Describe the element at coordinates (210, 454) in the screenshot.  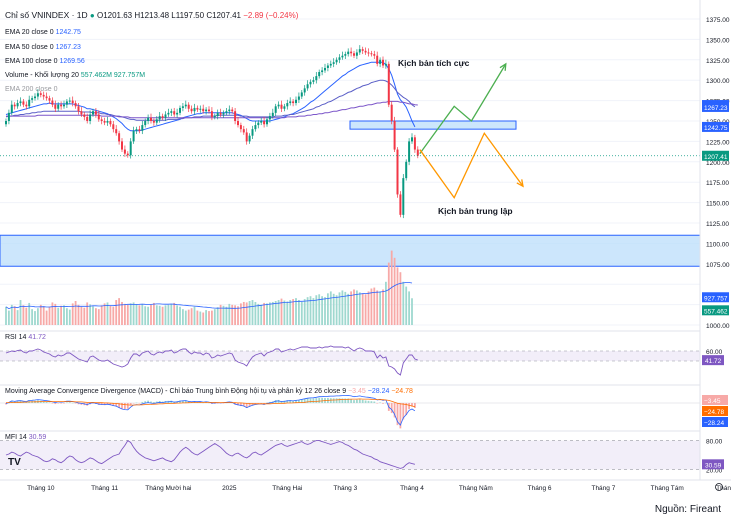
I see `mfi-line` at that location.